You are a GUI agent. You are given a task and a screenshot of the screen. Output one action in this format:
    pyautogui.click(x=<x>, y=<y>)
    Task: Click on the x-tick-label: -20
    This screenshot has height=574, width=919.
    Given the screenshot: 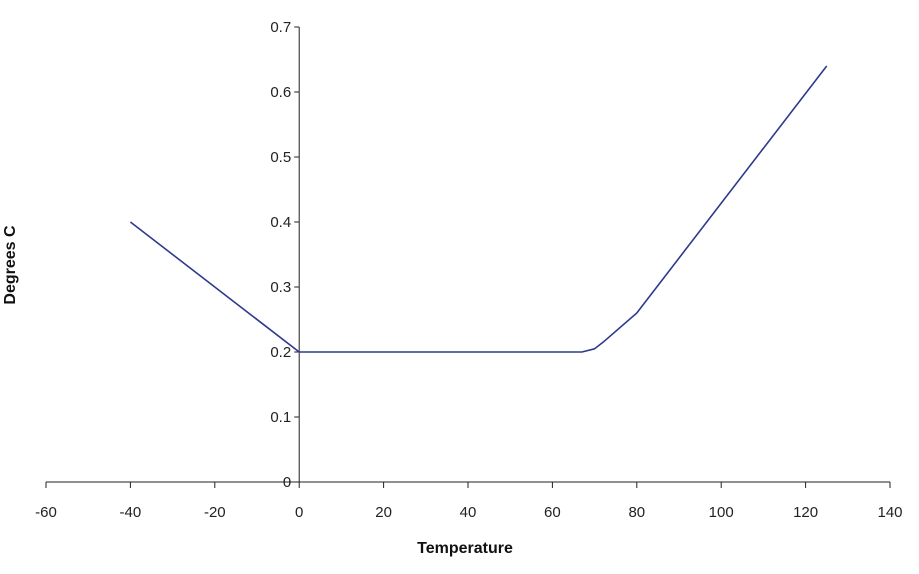 What is the action you would take?
    pyautogui.click(x=215, y=512)
    